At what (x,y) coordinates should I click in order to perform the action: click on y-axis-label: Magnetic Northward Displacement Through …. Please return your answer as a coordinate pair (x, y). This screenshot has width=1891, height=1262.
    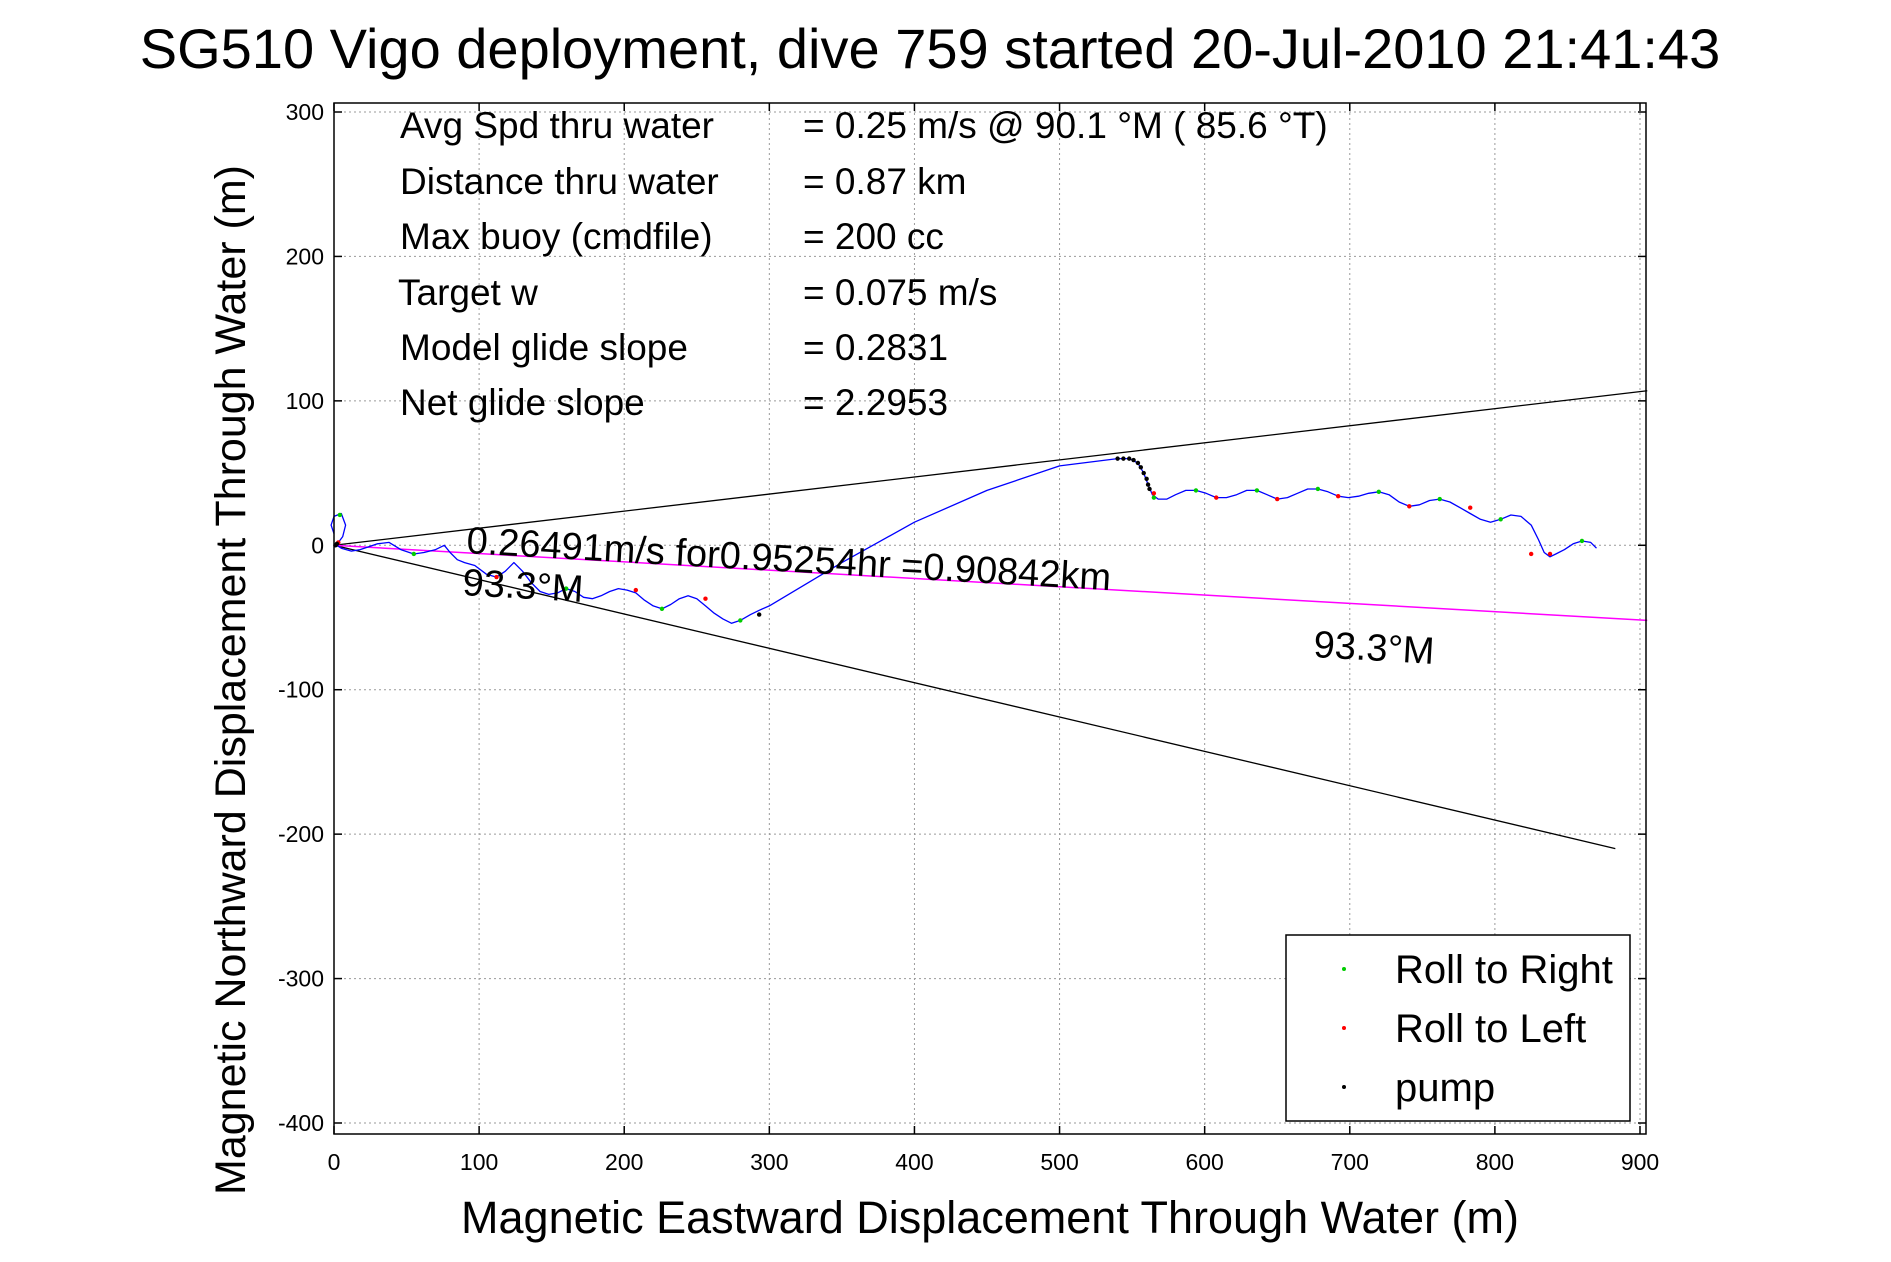
    Looking at the image, I should click on (231, 680).